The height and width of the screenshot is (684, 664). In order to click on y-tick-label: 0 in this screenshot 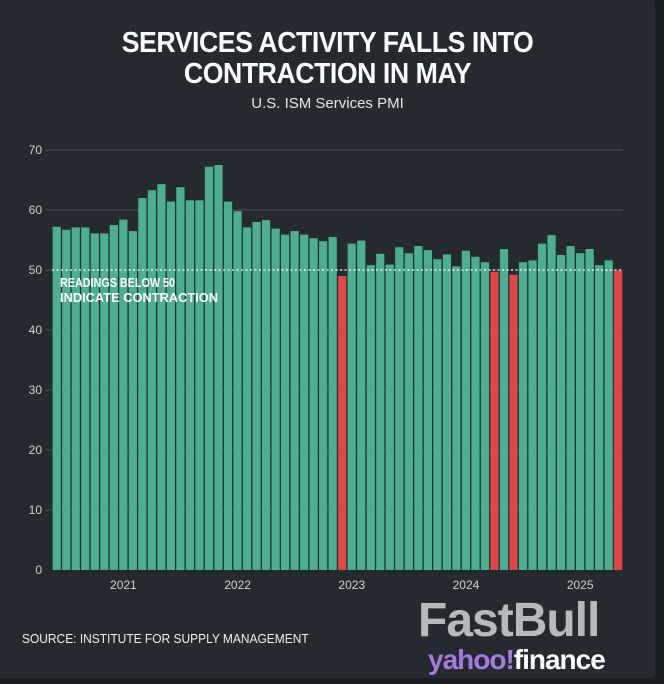, I will do `click(38, 570)`.